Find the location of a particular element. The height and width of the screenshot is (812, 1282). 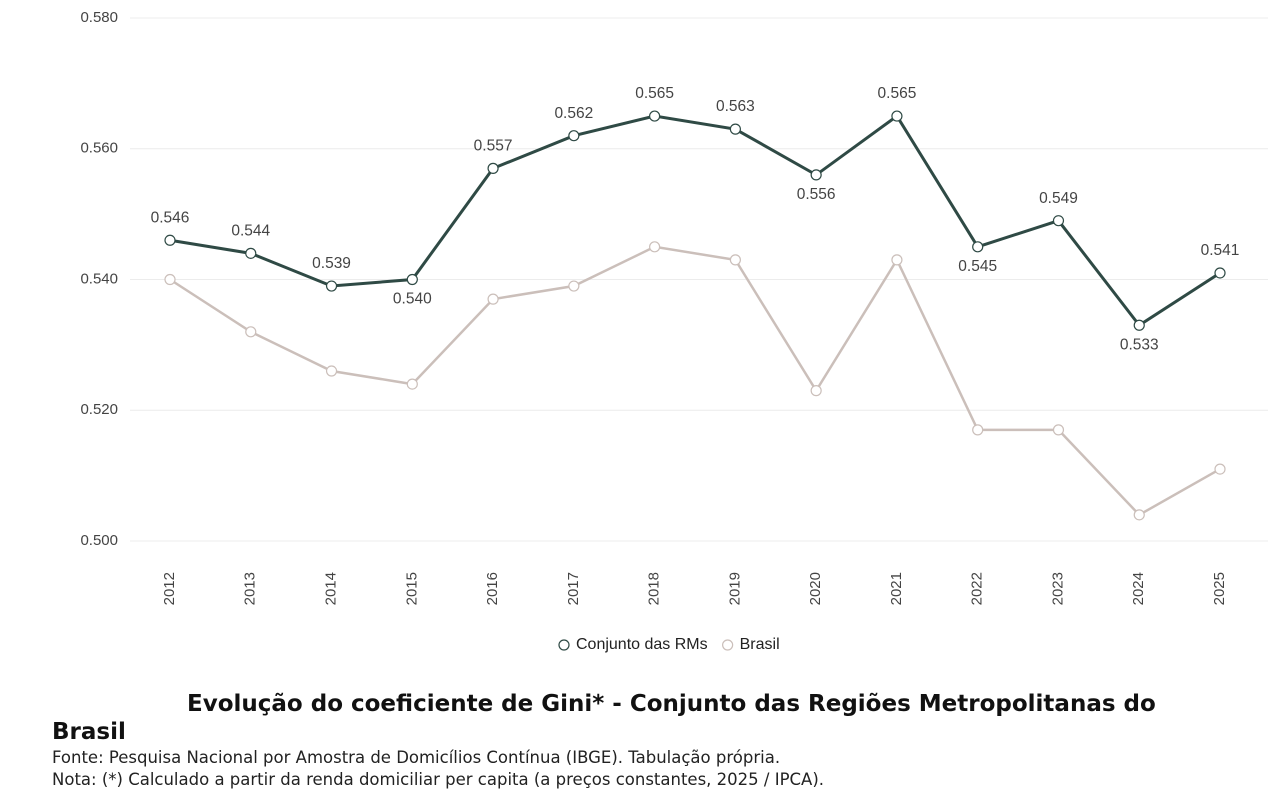

data-label: 0.556 is located at coordinates (816, 194).